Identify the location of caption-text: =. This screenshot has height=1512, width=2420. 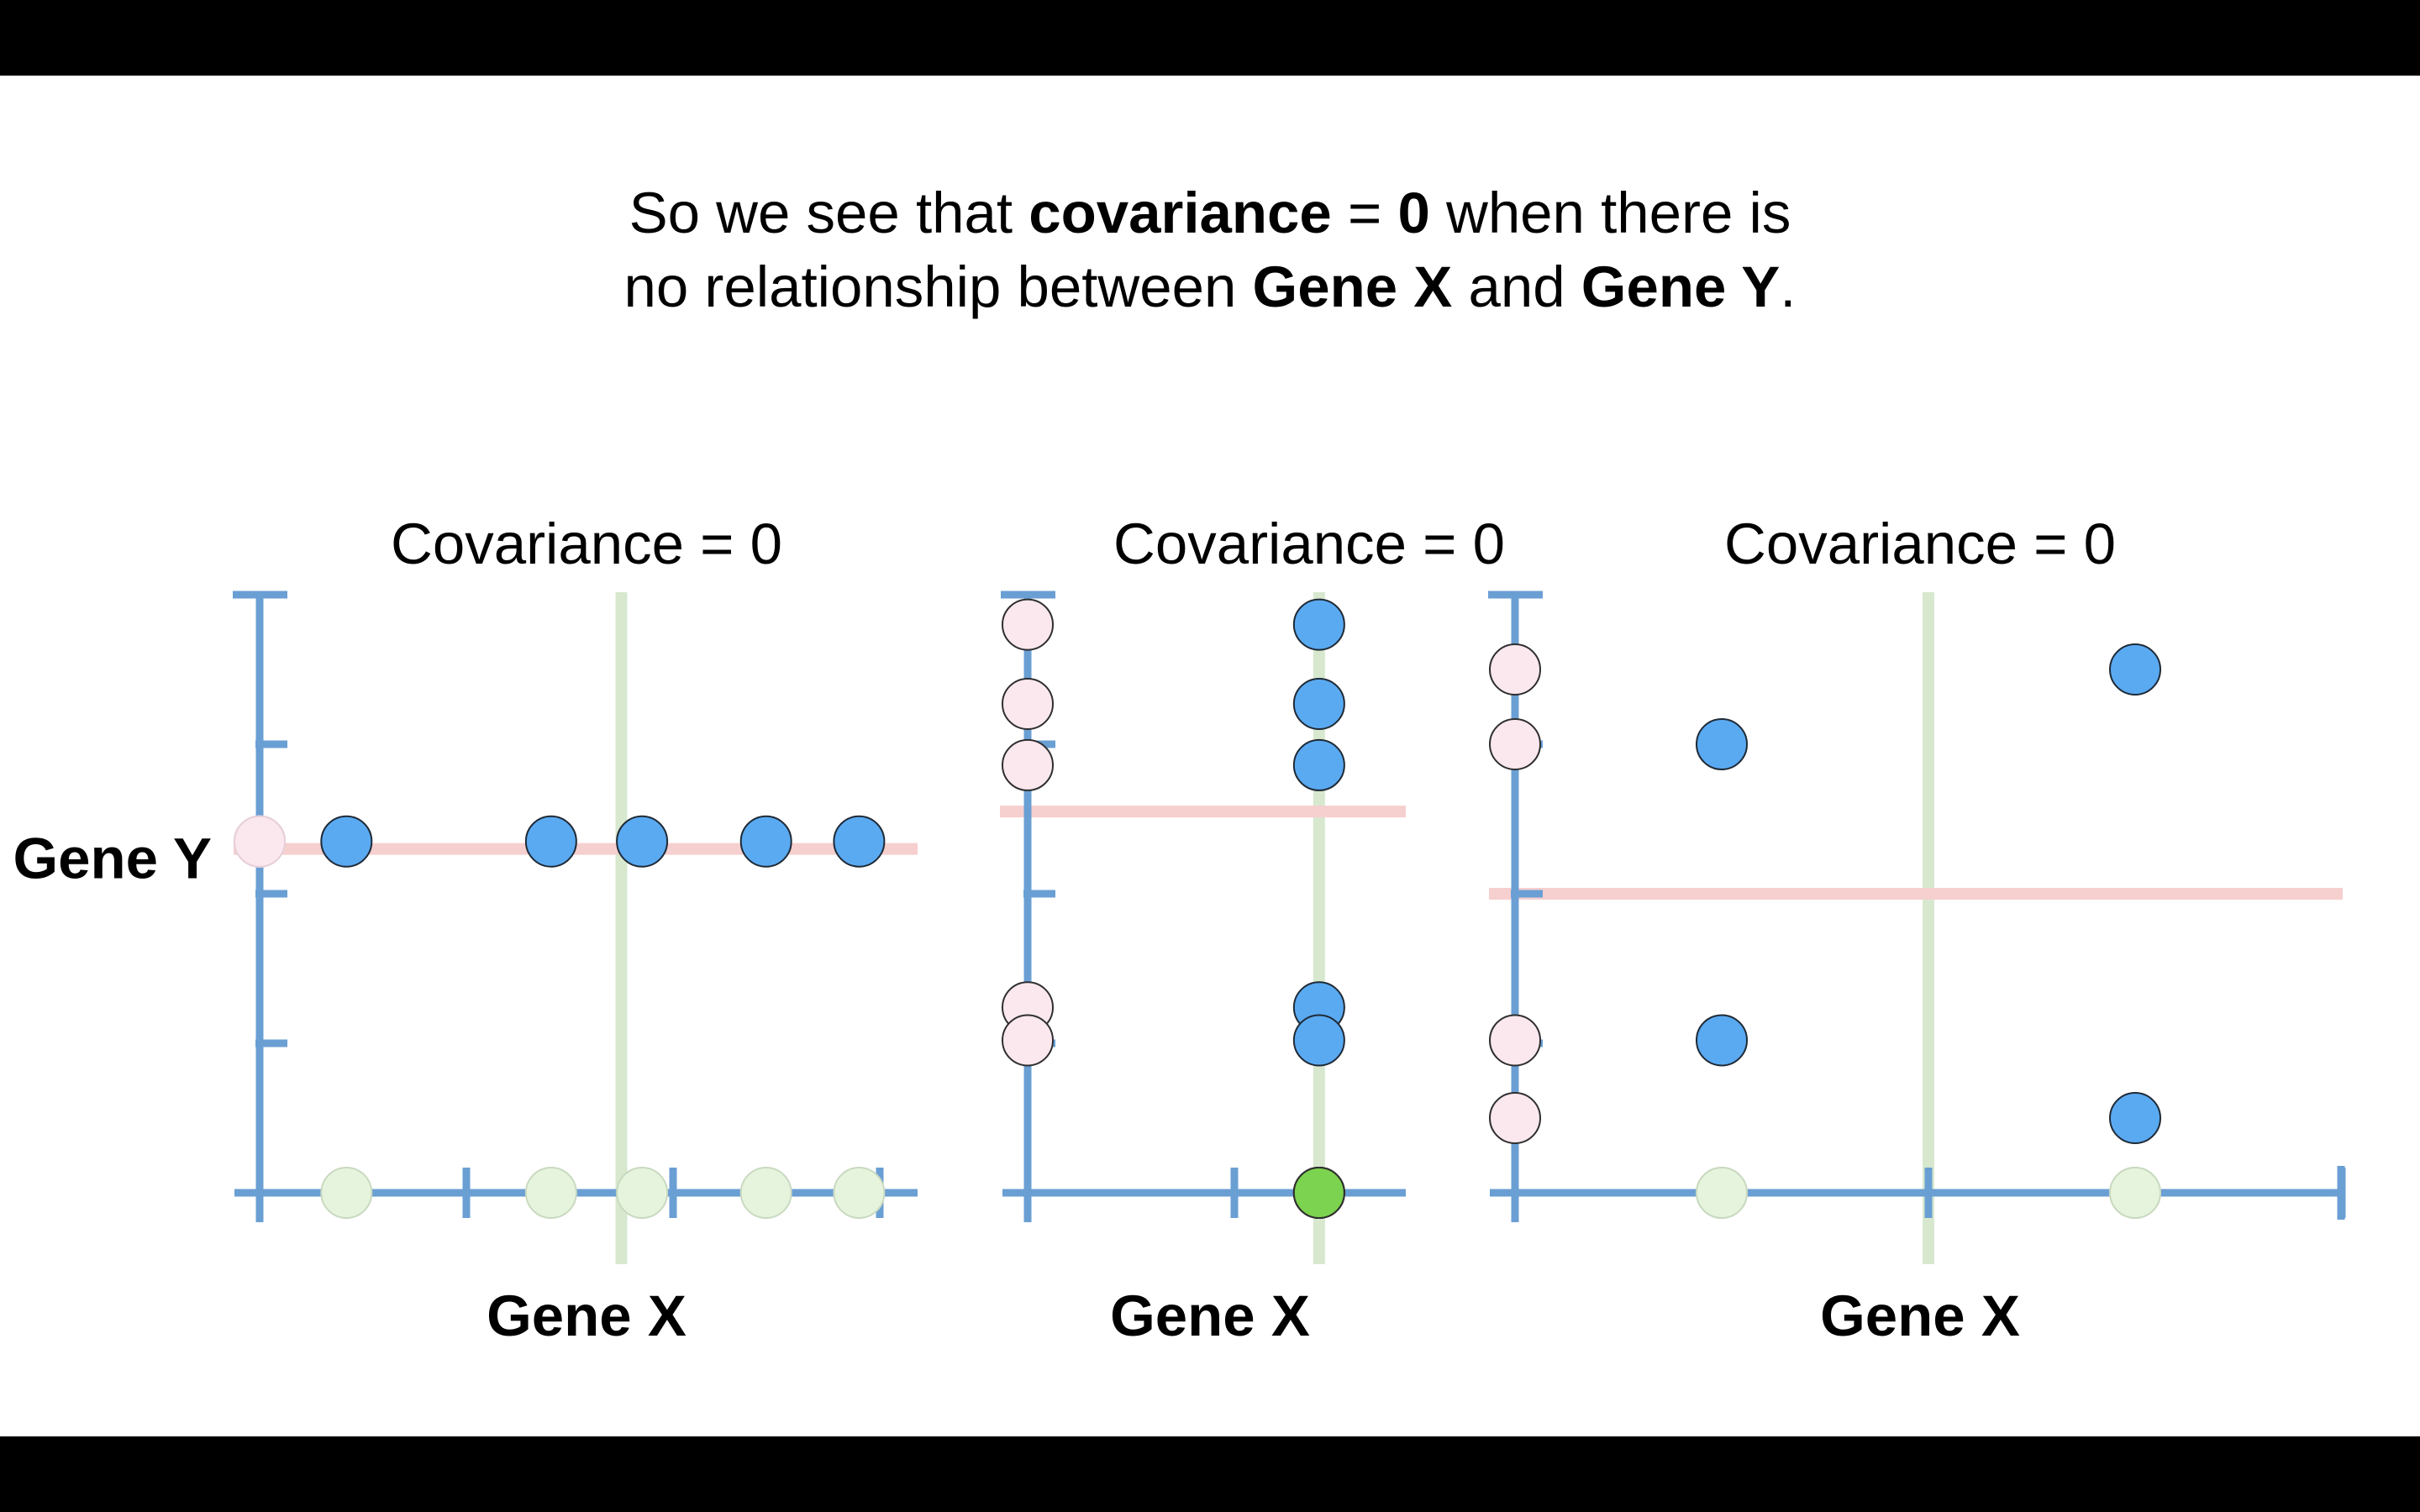
(1364, 213).